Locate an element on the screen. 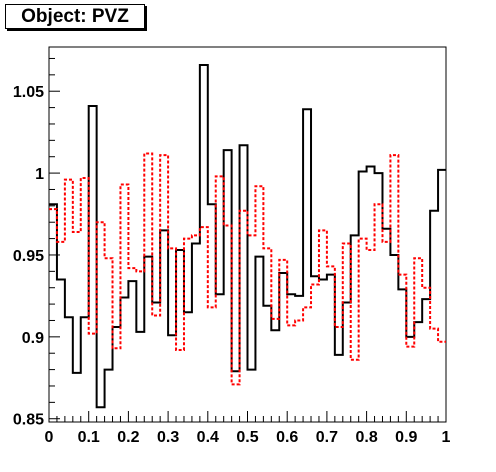 This screenshot has height=472, width=496. y-tick-label: 1.05 is located at coordinates (28, 92).